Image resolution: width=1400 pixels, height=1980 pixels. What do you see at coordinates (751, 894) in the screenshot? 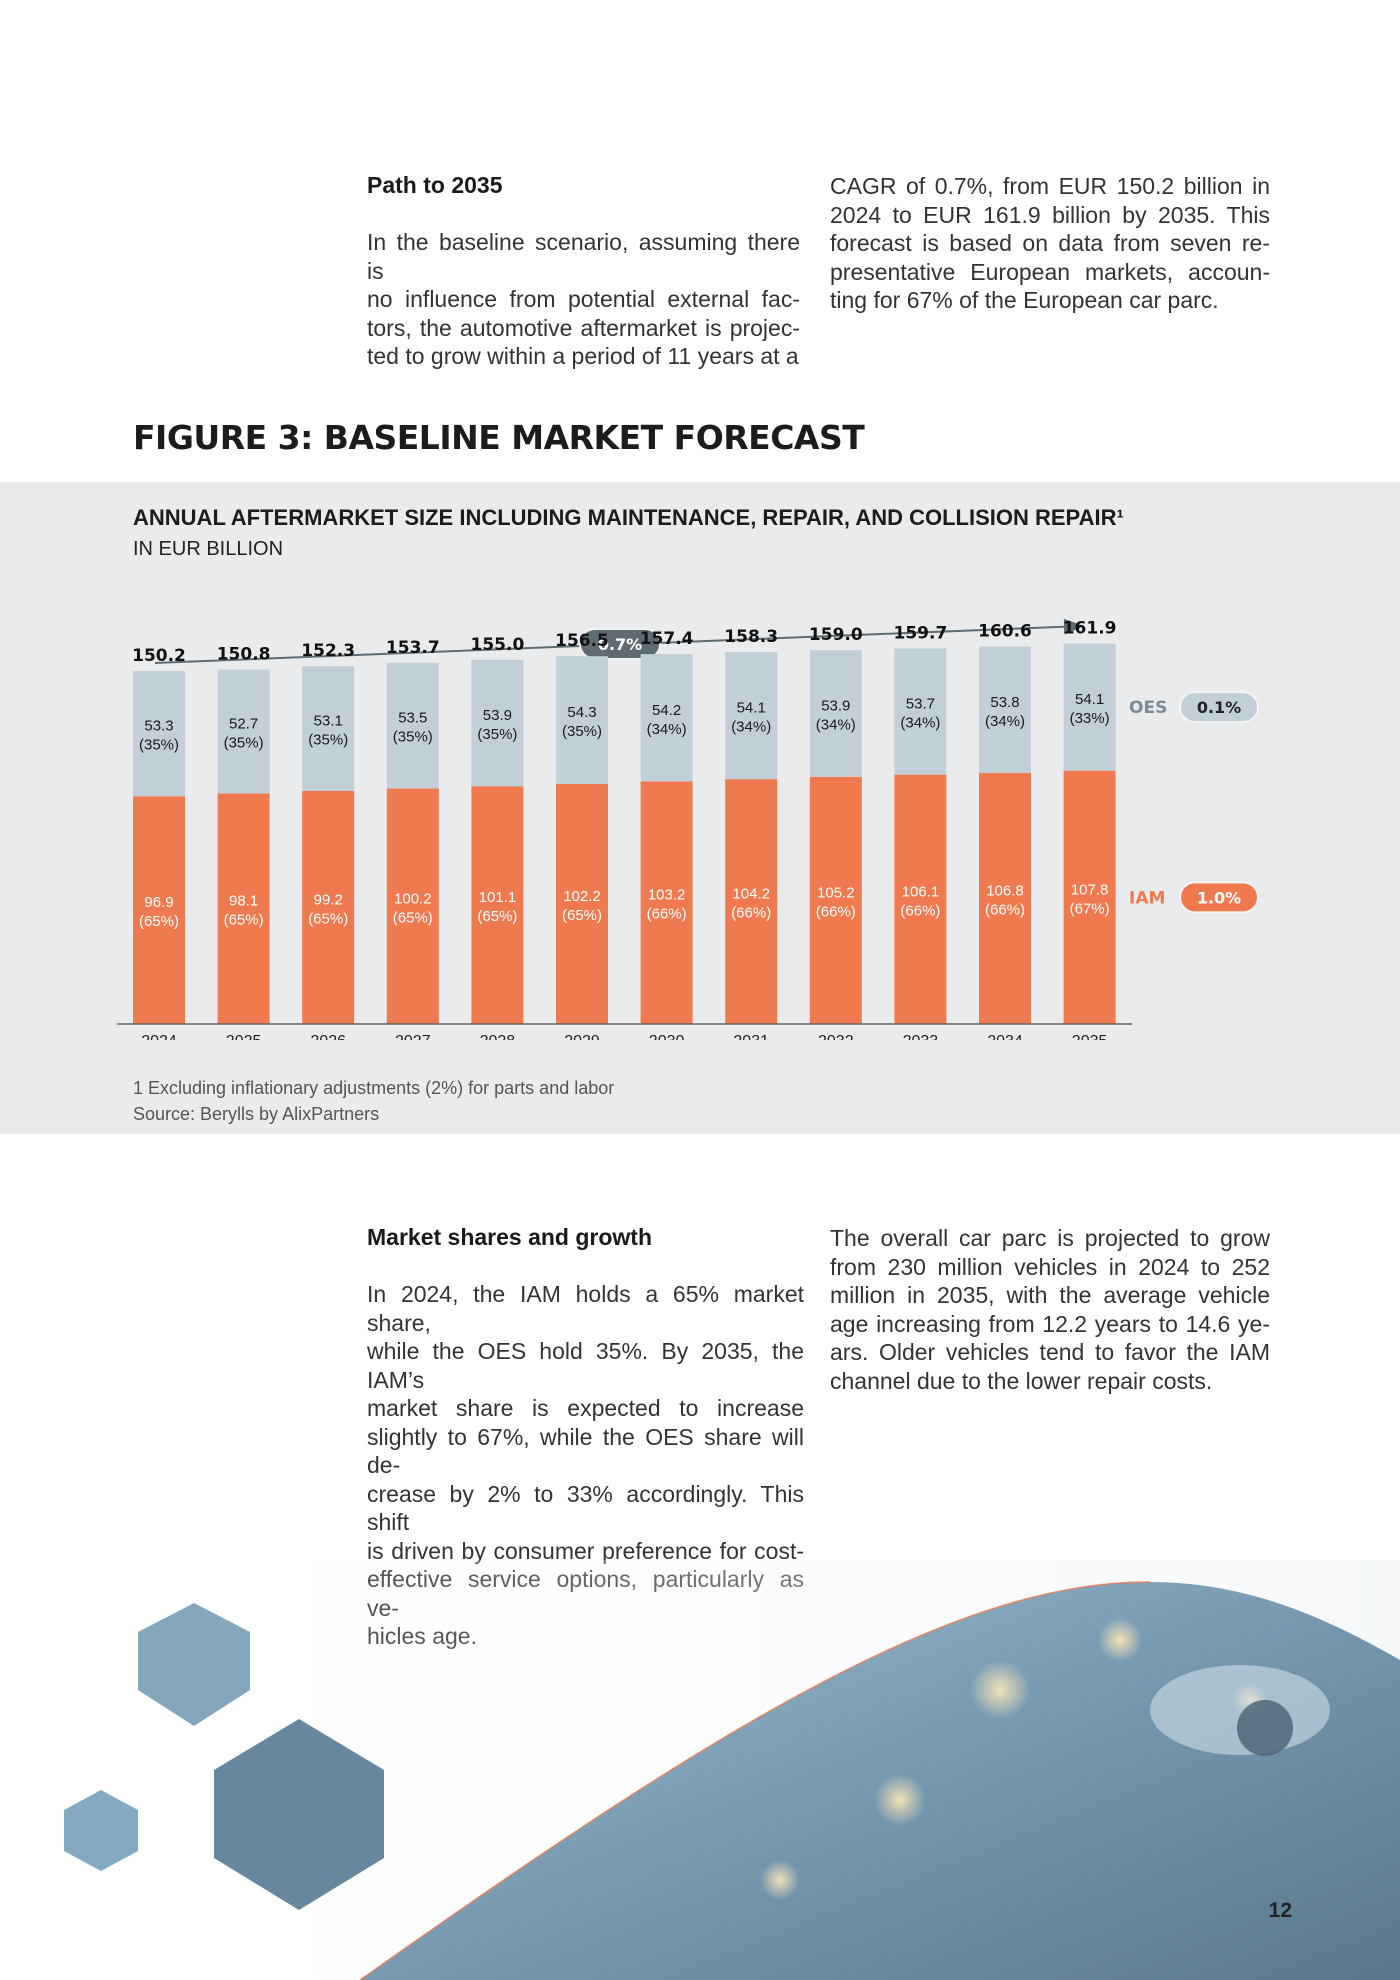
I see `iam-value-label: 104.2` at bounding box center [751, 894].